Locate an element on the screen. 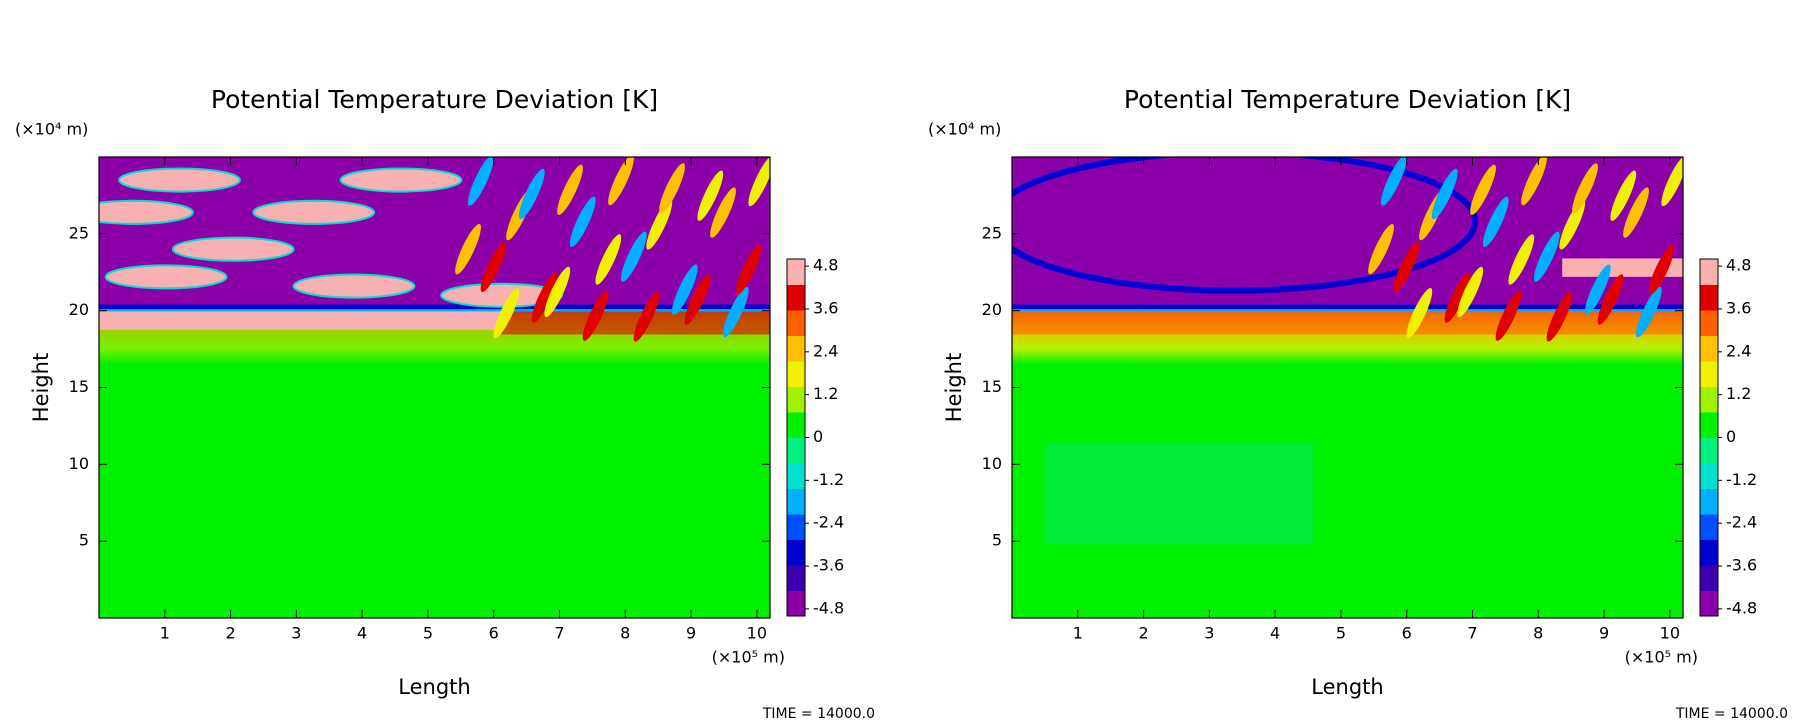  field-cool is located at coordinates (1179, 493).